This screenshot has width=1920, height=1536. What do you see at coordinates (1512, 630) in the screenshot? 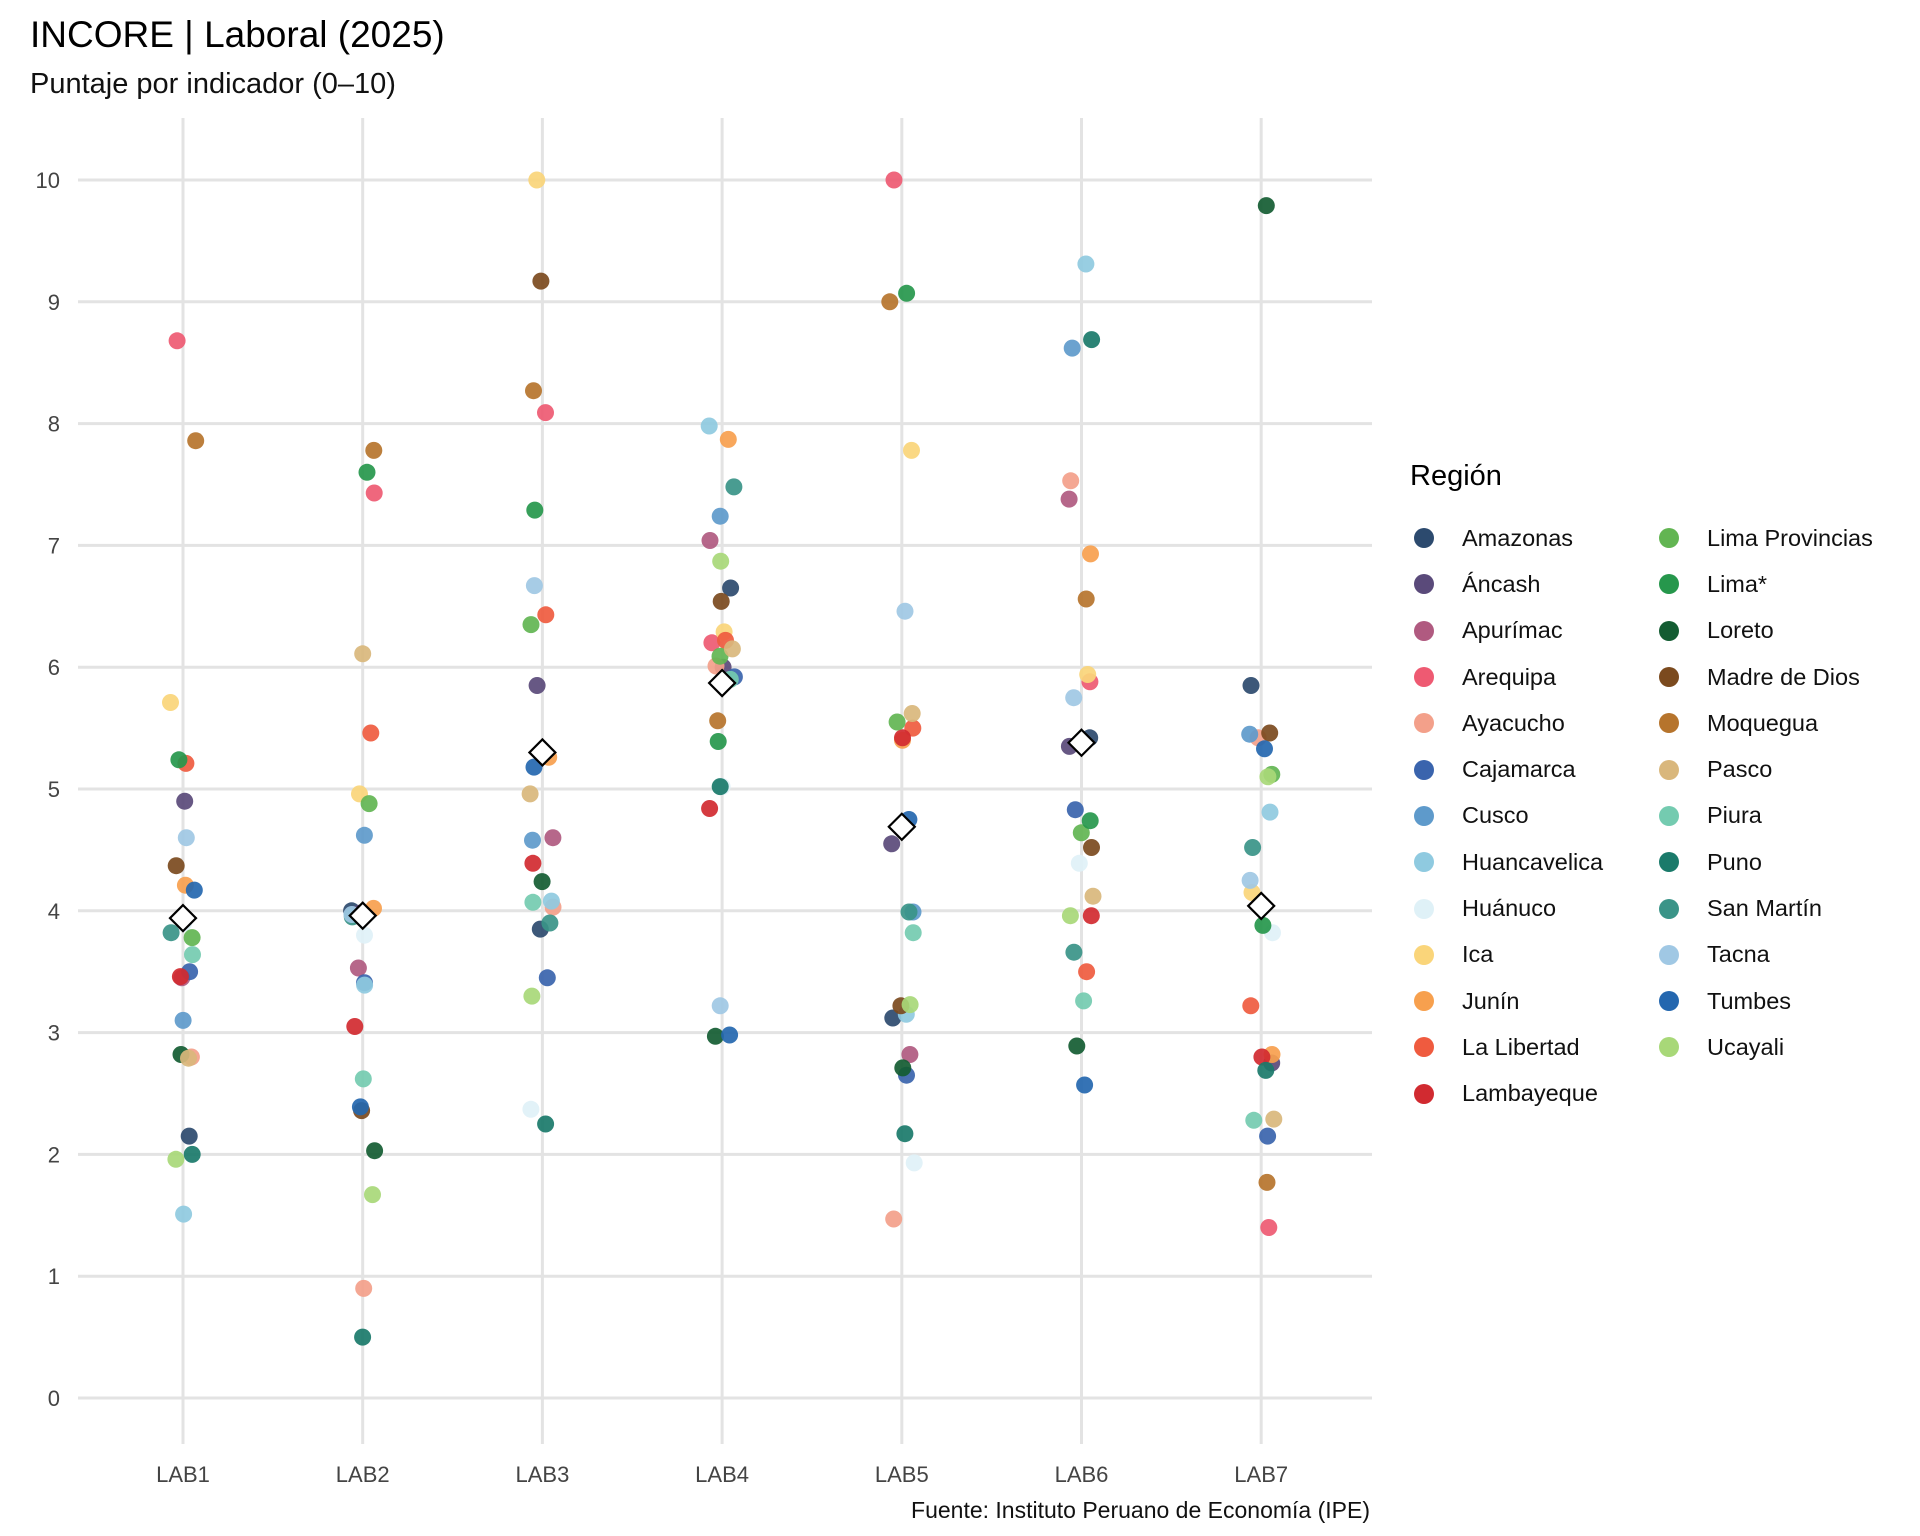
I see `legend-label: Apurímac` at bounding box center [1512, 630].